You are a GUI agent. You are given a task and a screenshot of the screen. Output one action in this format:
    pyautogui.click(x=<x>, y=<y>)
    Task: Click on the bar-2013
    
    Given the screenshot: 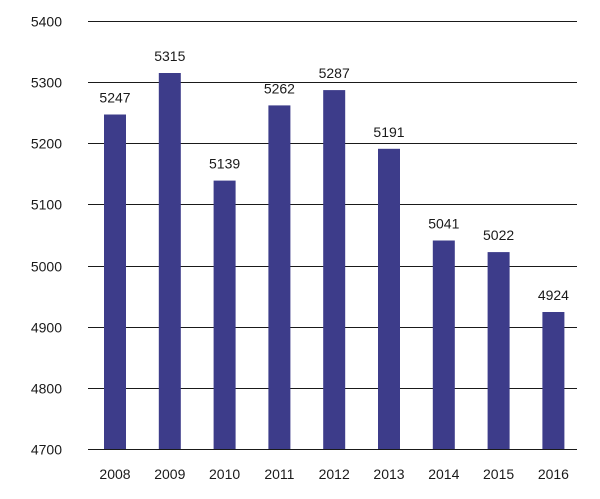 What is the action you would take?
    pyautogui.click(x=389, y=299)
    